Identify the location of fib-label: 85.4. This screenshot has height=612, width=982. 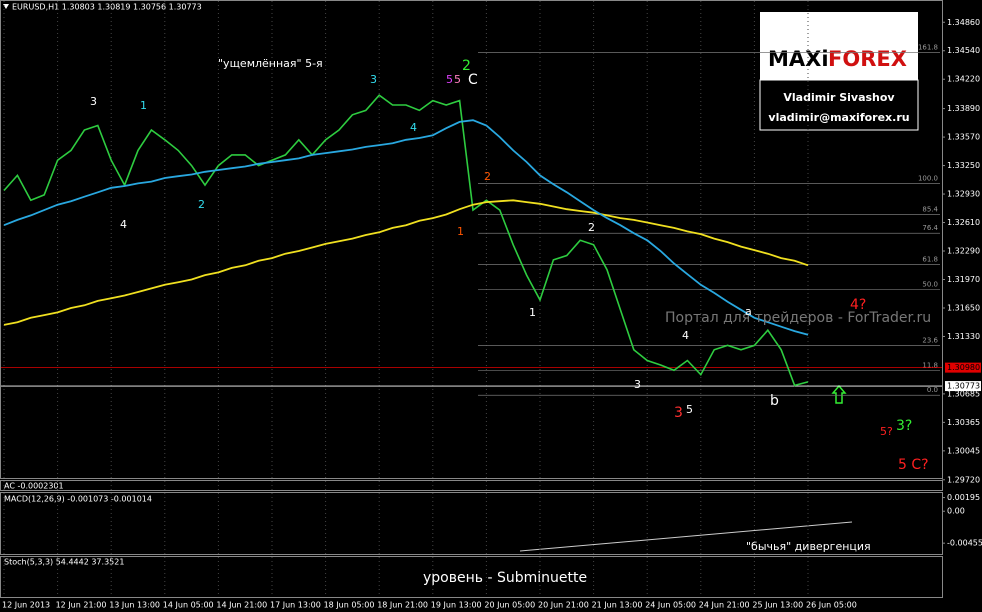
(930, 210).